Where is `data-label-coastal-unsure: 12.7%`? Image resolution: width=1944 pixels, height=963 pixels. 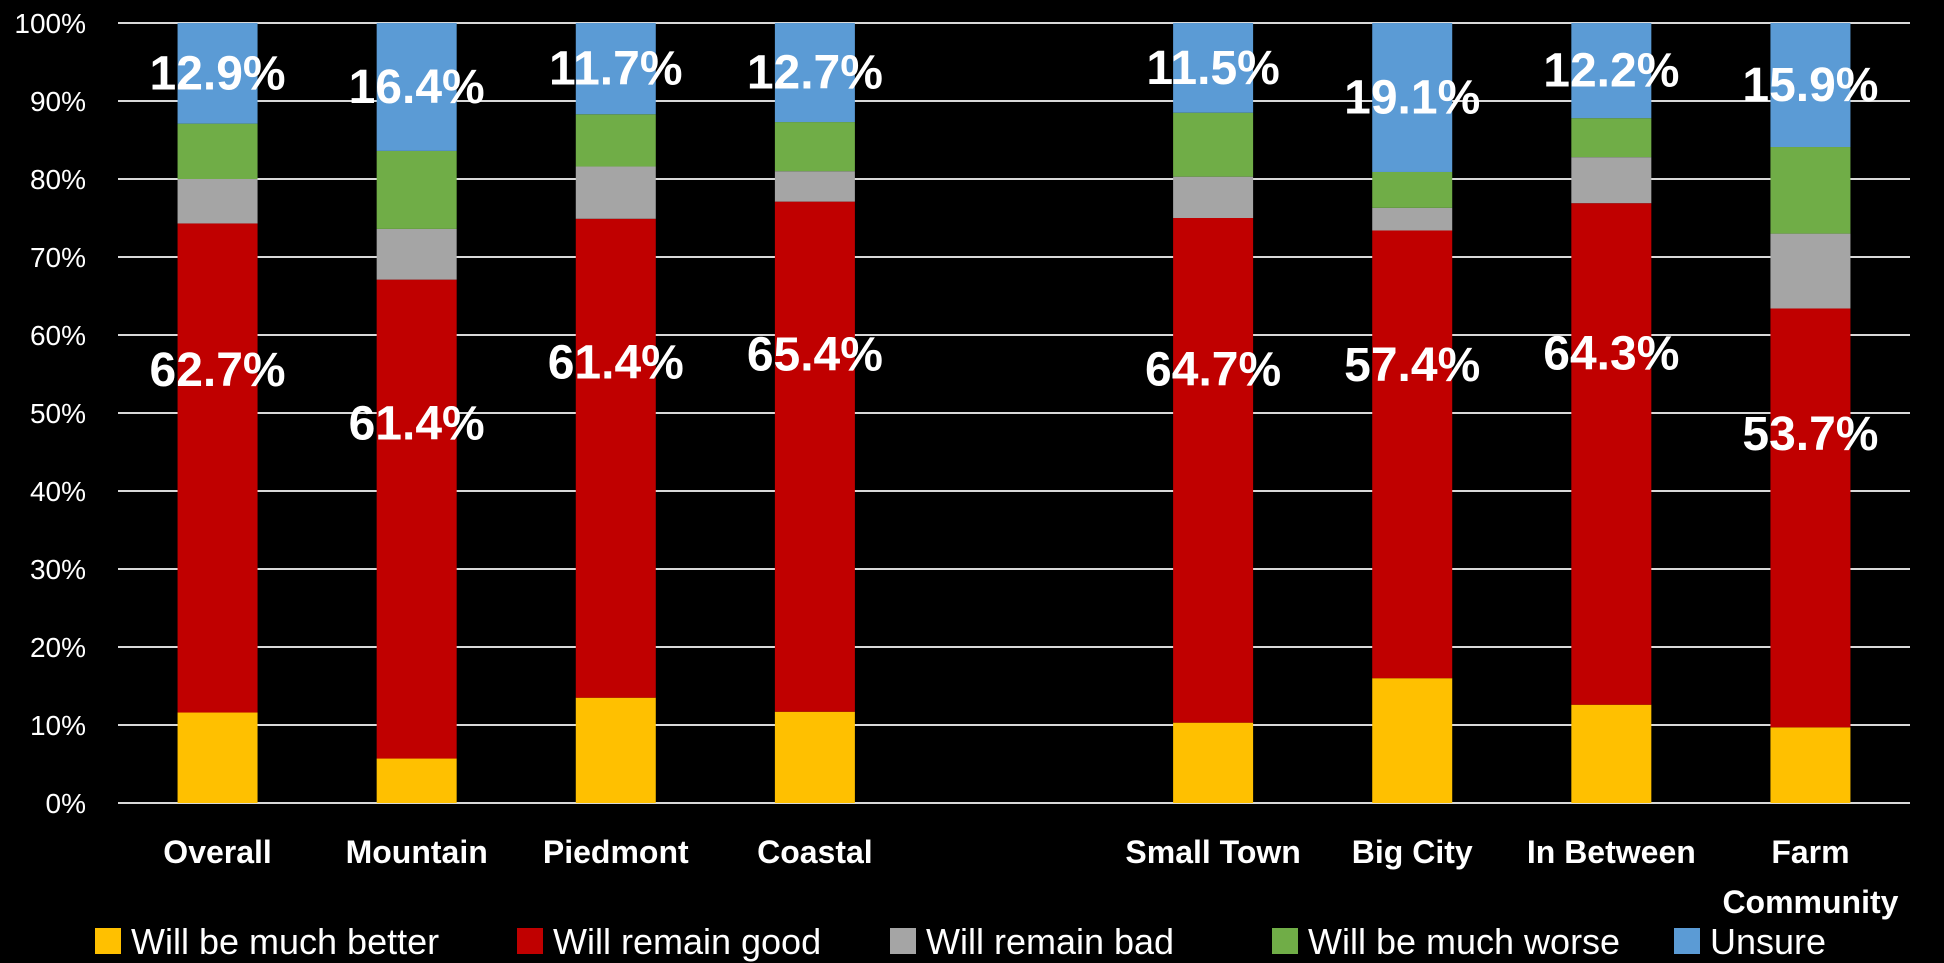
data-label-coastal-unsure: 12.7% is located at coordinates (815, 73).